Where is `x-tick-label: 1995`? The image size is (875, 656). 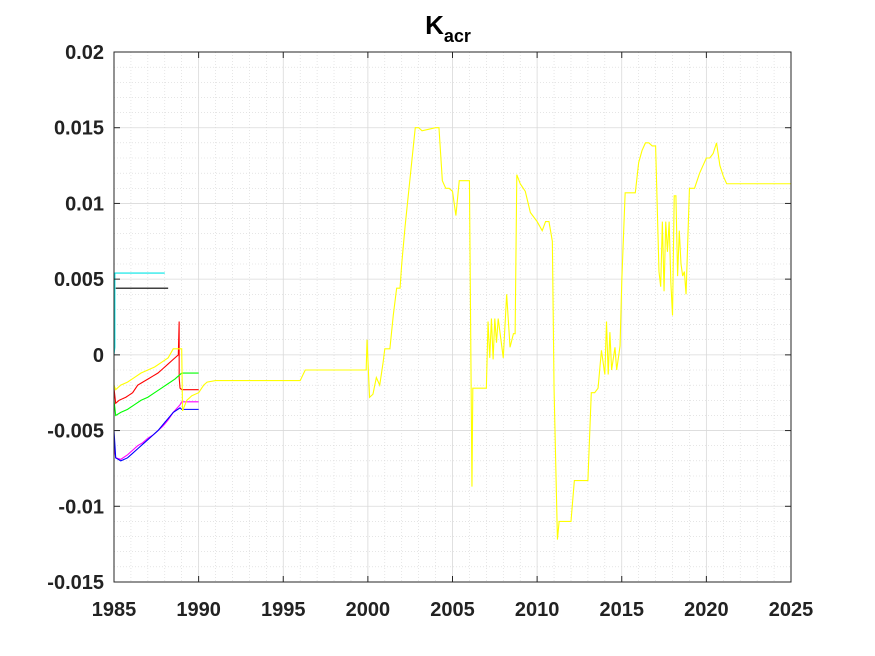 x-tick-label: 1995 is located at coordinates (283, 610).